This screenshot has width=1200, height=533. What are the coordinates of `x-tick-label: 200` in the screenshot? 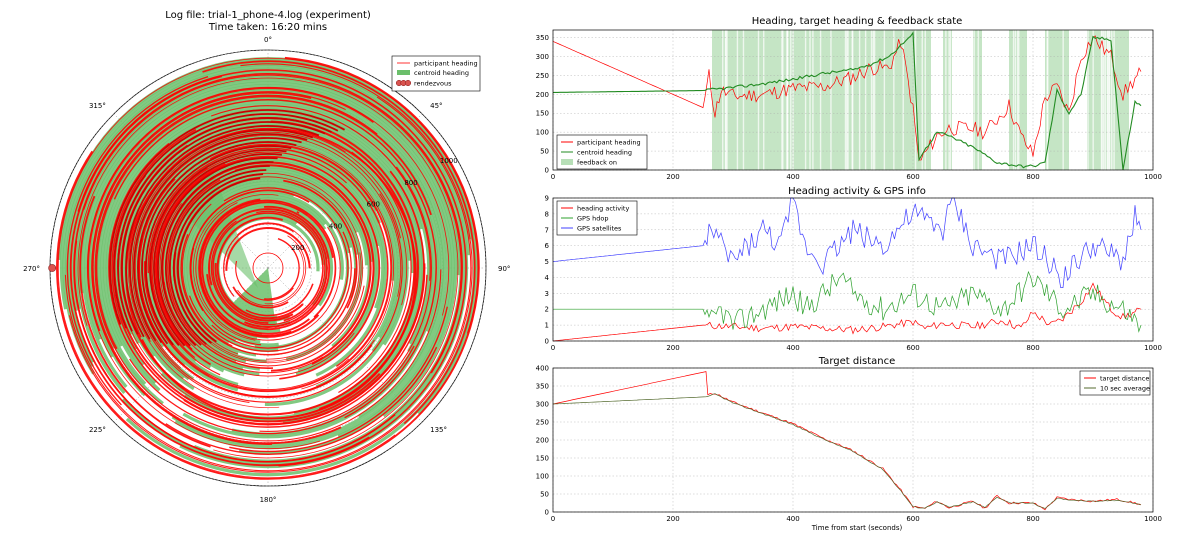 It's located at (672, 519).